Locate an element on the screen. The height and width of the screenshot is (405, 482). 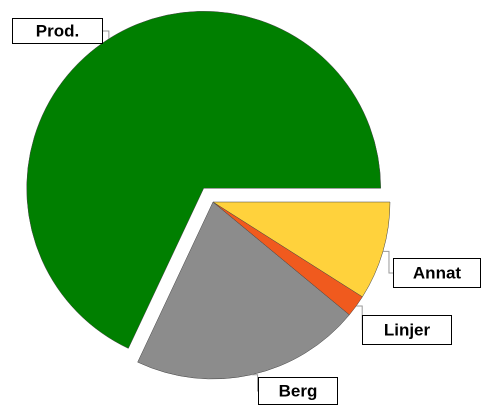
slice-label: Linjer is located at coordinates (407, 329).